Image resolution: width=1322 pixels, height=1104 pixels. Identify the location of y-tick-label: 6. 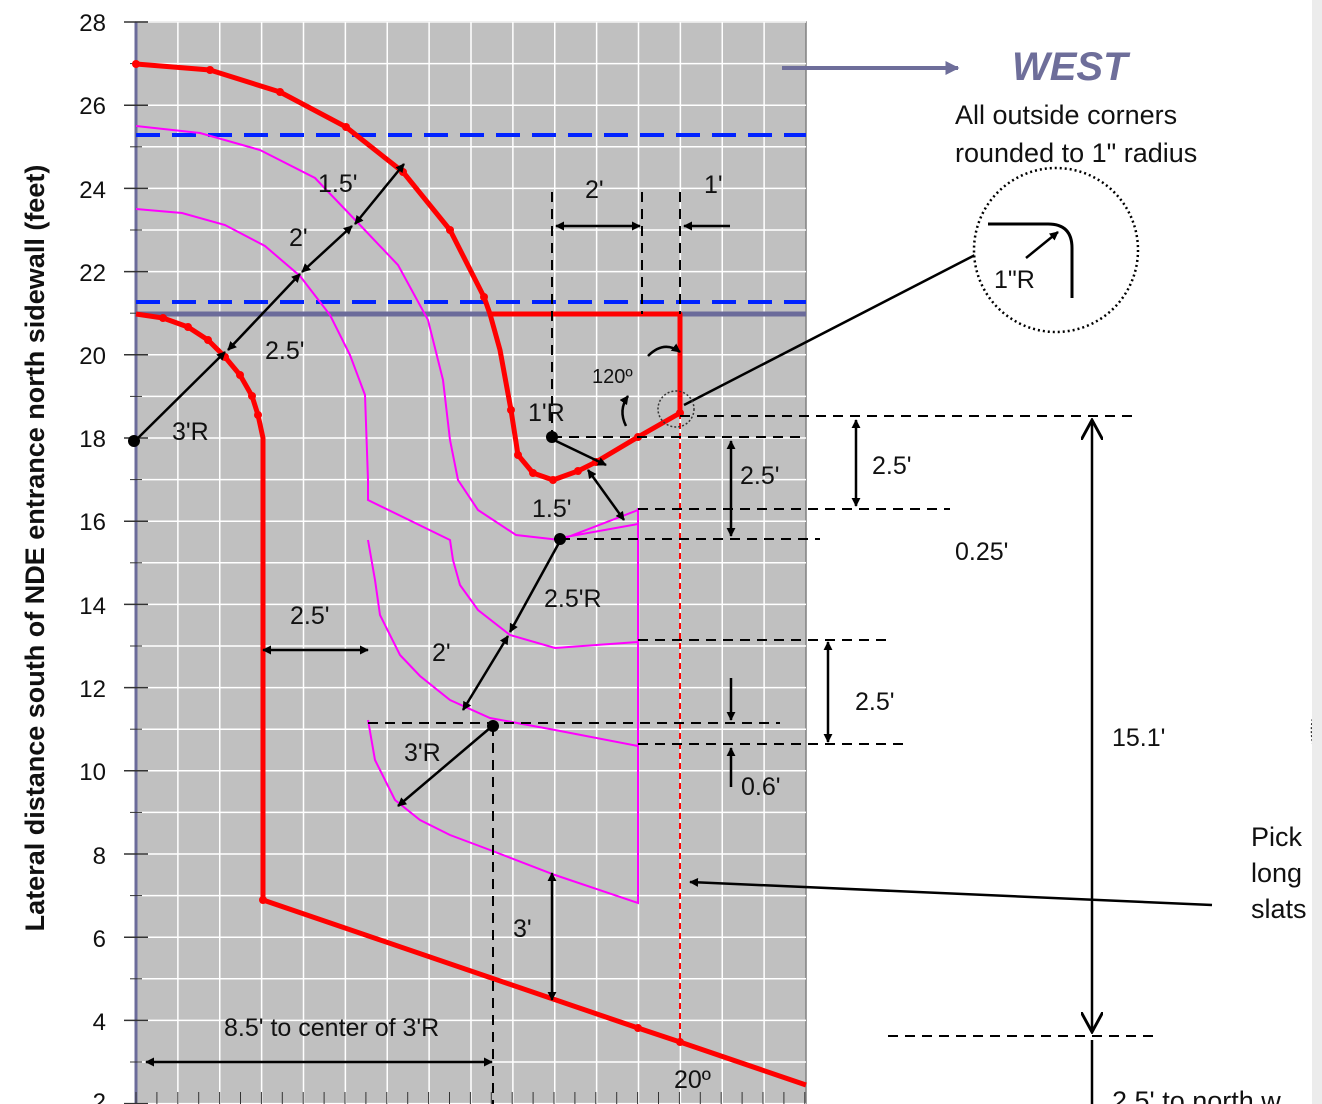
(99, 939).